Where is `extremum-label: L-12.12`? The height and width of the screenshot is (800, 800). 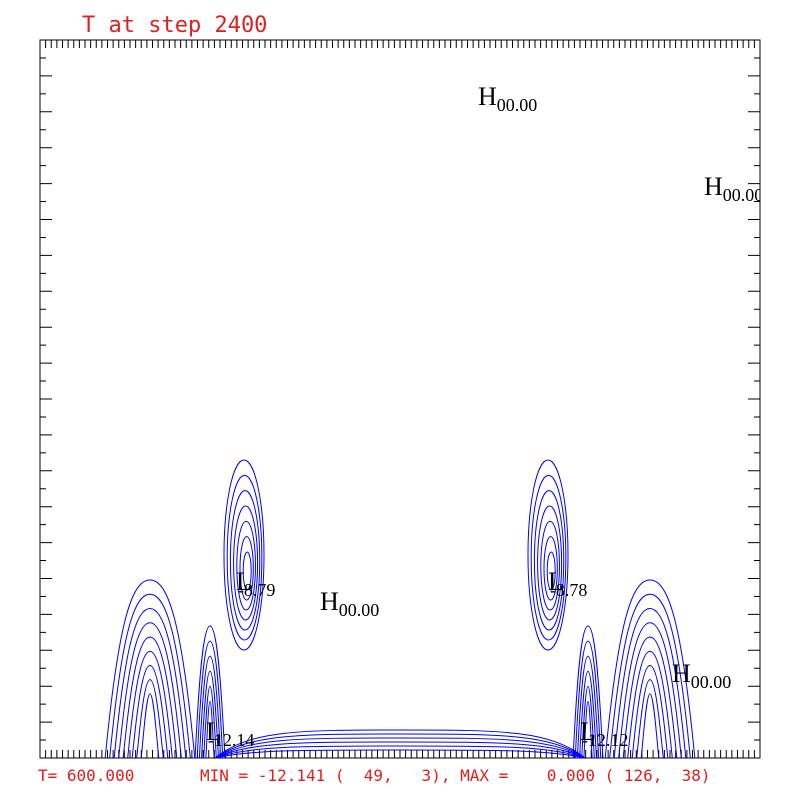 extremum-label: L-12.12 is located at coordinates (604, 733).